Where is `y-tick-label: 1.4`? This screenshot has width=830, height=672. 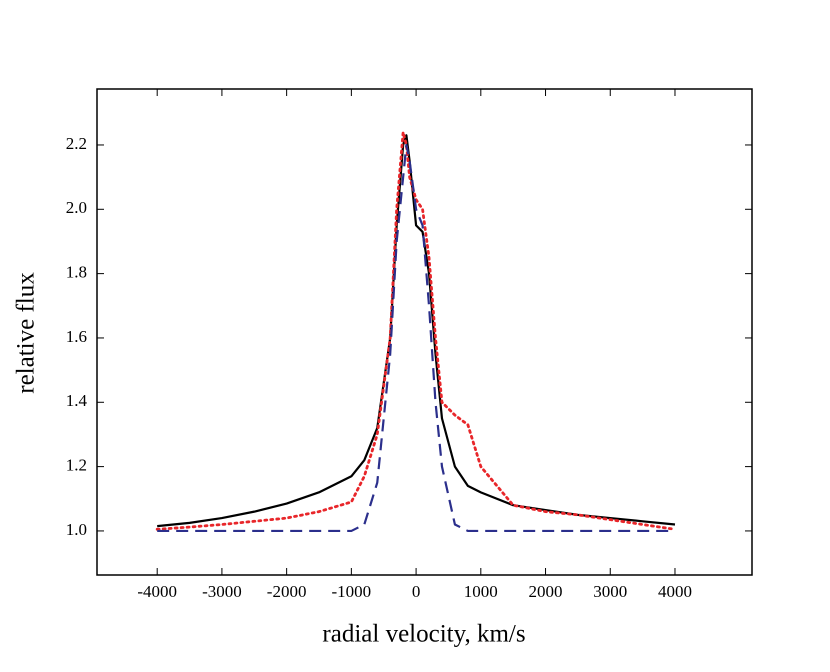
y-tick-label: 1.4 is located at coordinates (77, 400).